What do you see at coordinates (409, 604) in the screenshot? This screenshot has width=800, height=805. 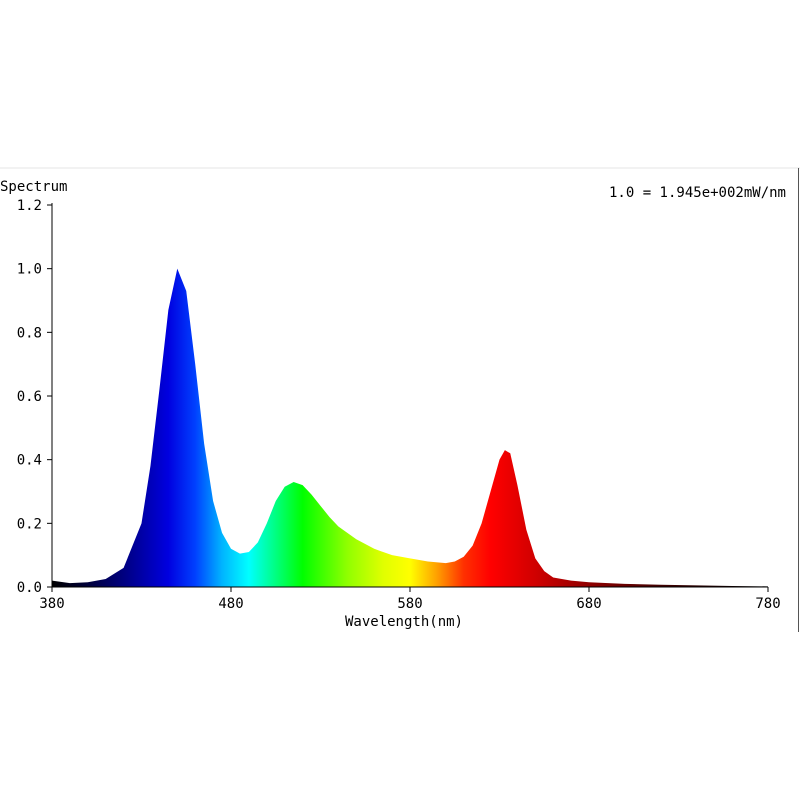 I see `x-tick-label: 580` at bounding box center [409, 604].